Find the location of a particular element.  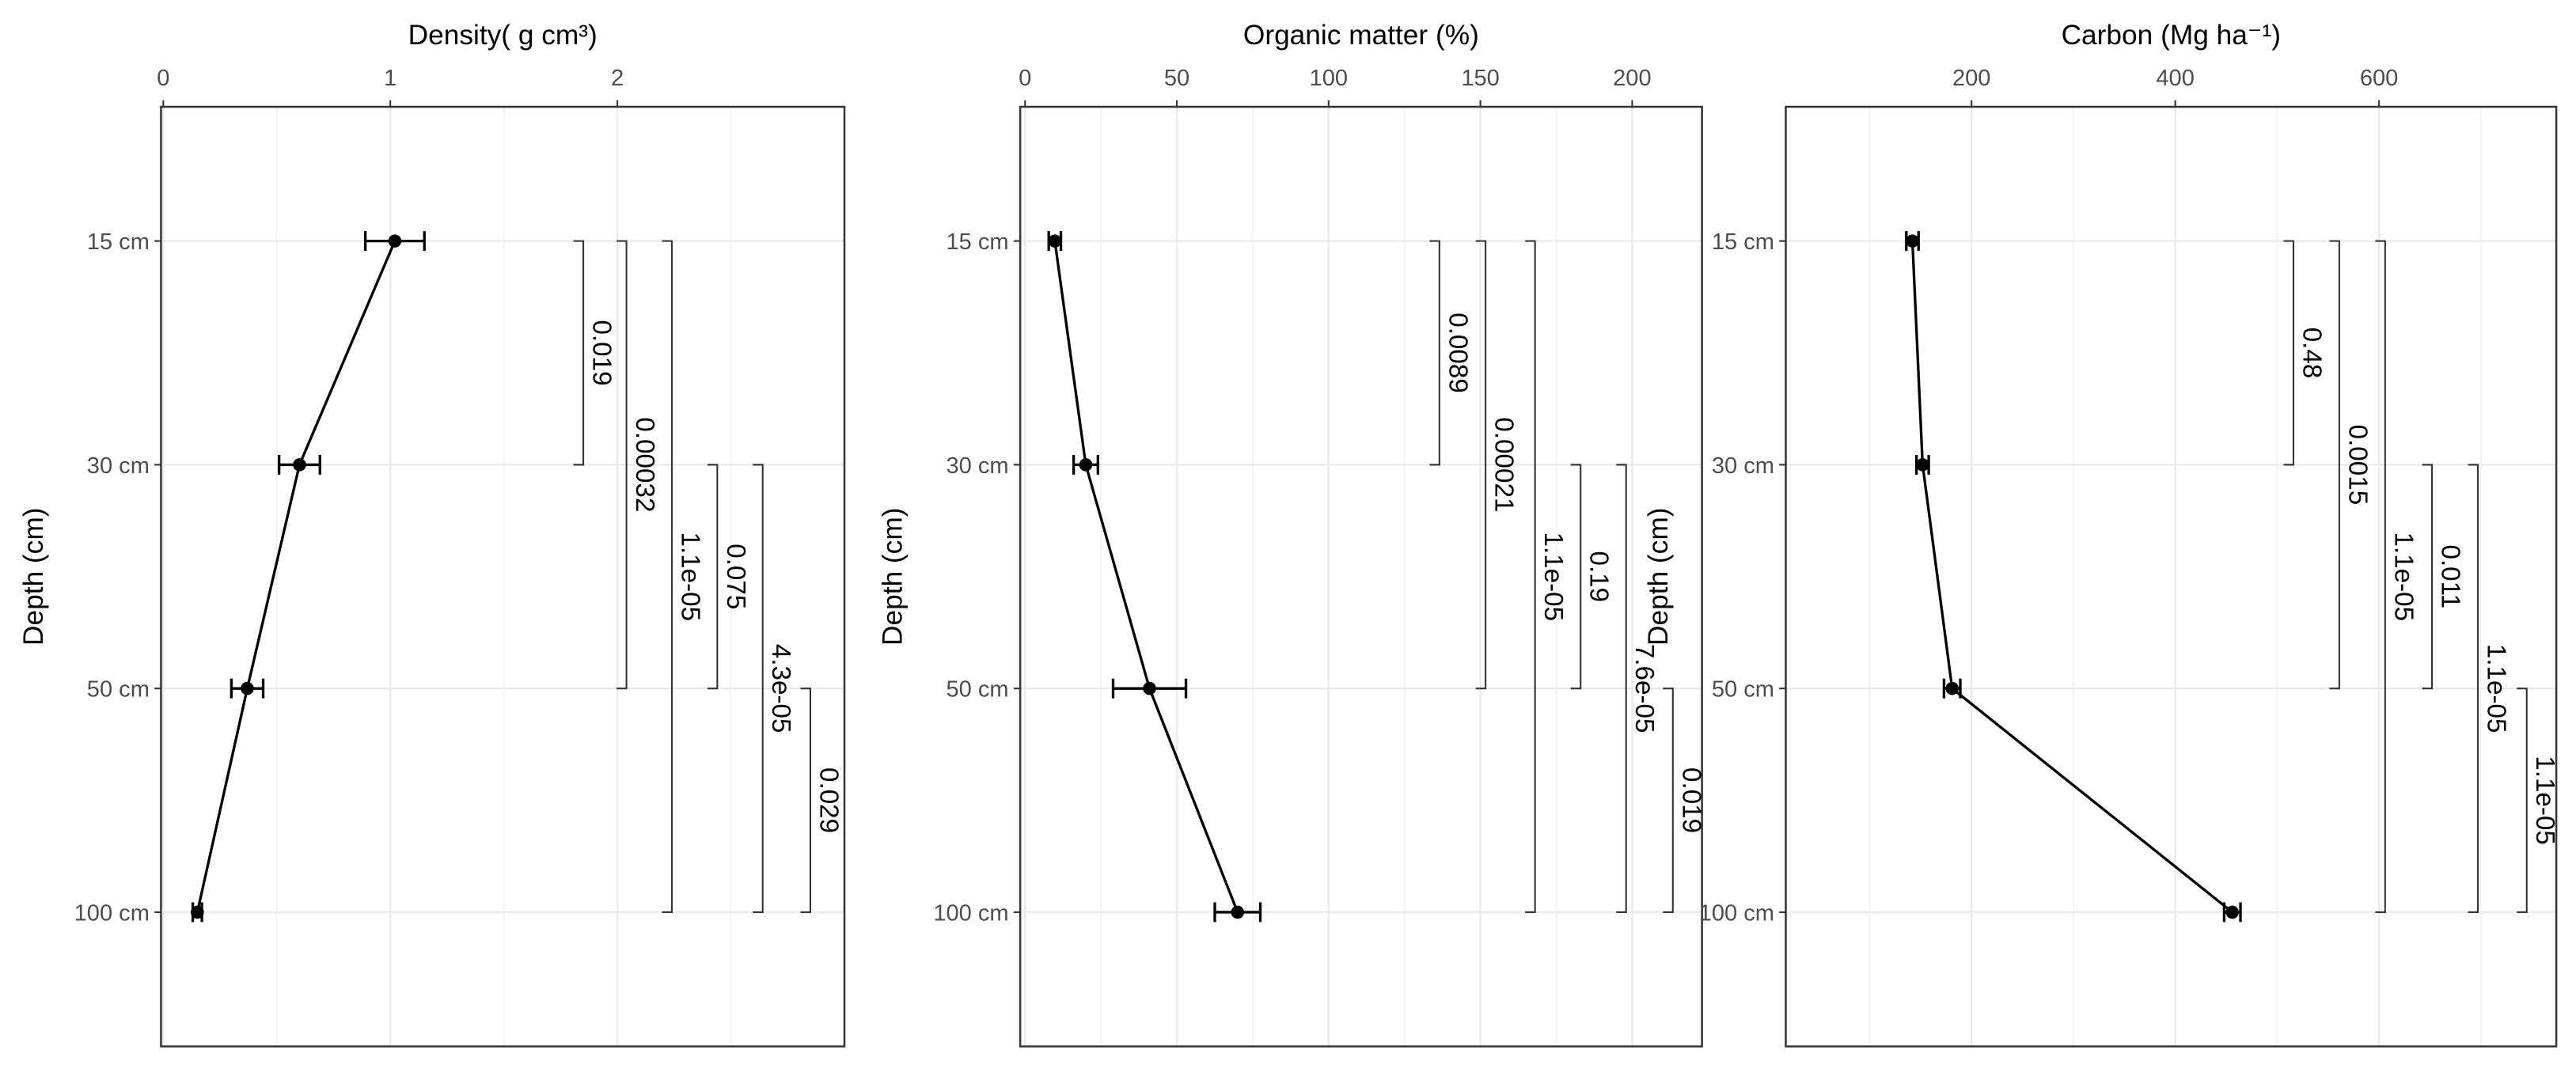

comparison-label: 0.0089 is located at coordinates (1457, 353).